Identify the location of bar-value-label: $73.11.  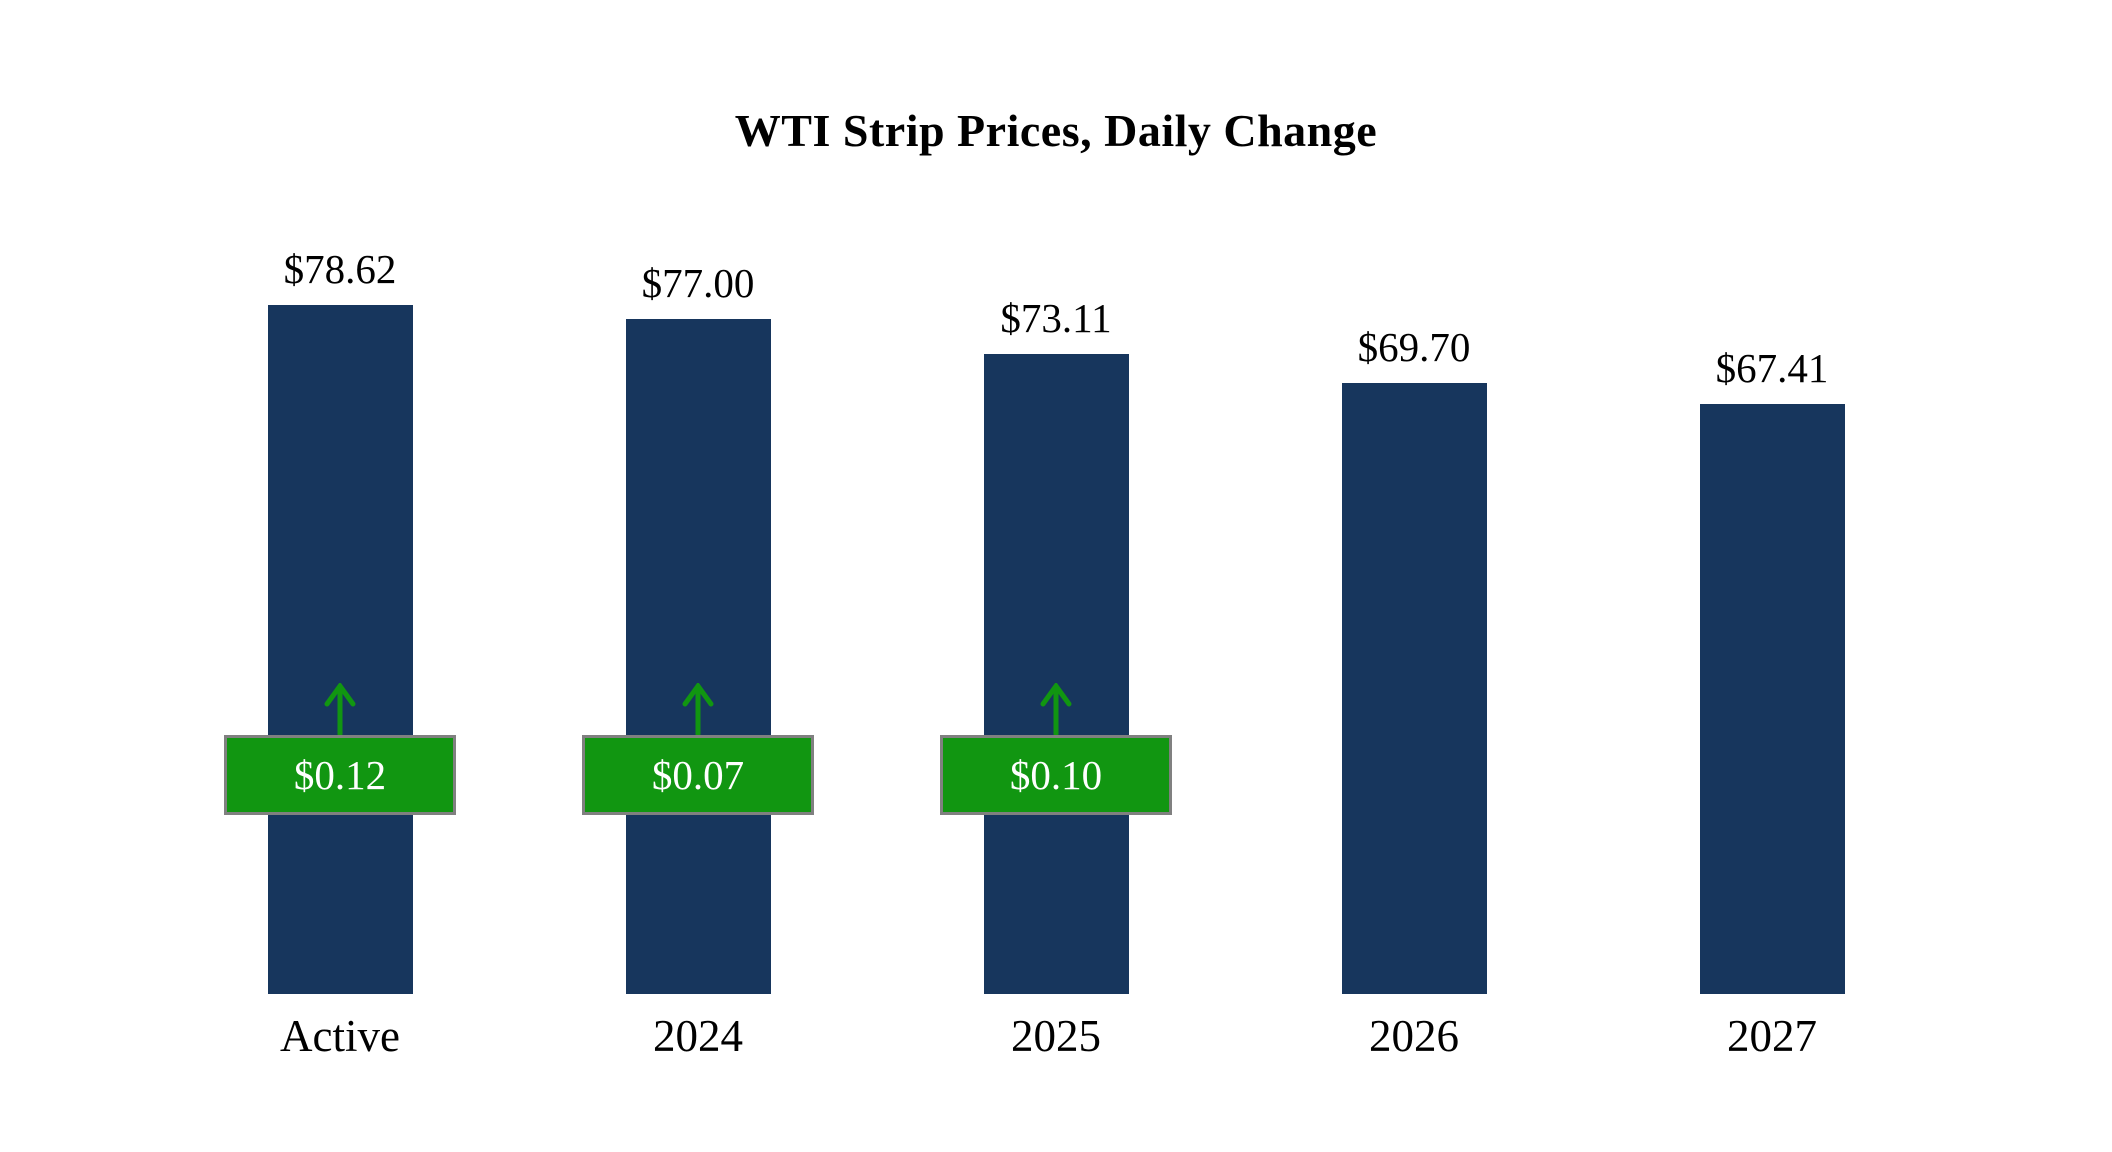
(1056, 317).